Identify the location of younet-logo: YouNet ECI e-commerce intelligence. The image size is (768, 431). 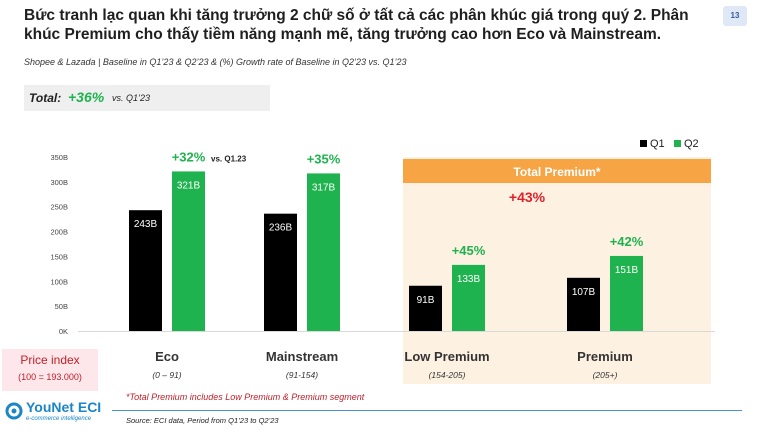
(69, 413).